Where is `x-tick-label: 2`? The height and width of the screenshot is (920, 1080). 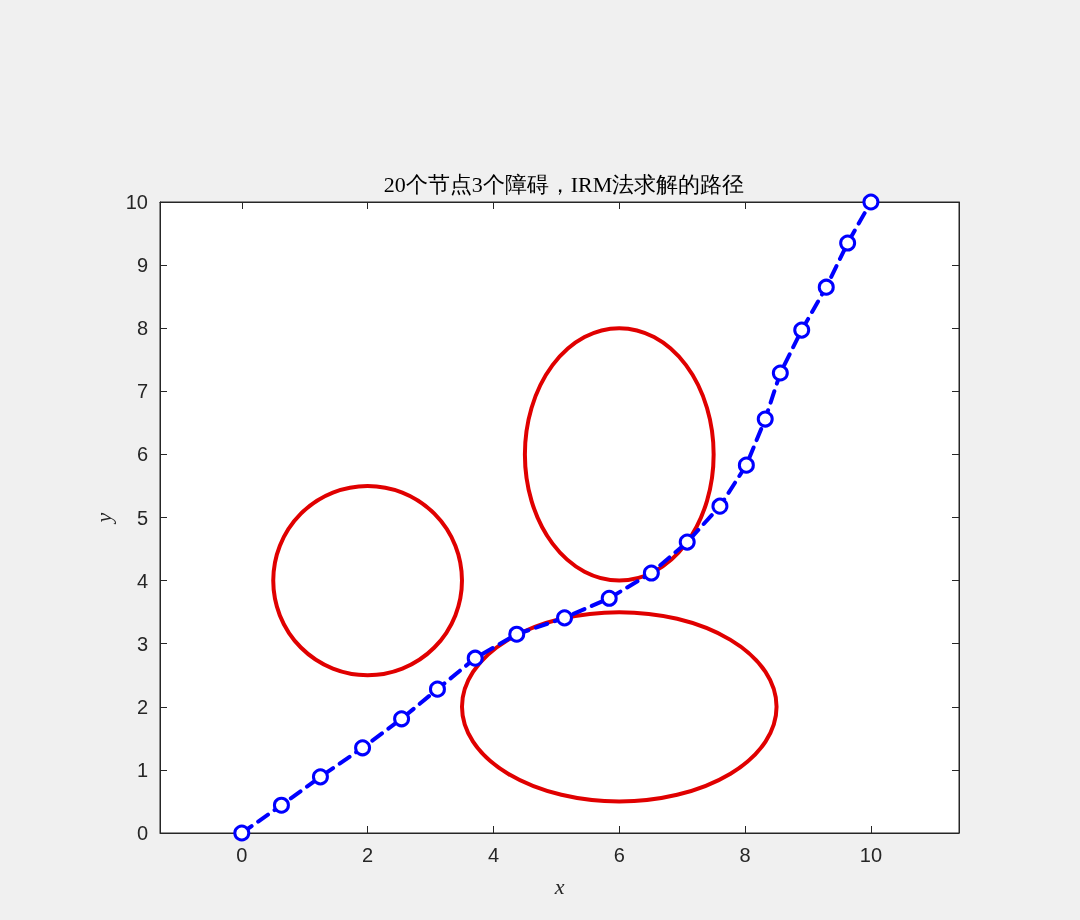
x-tick-label: 2 is located at coordinates (368, 855).